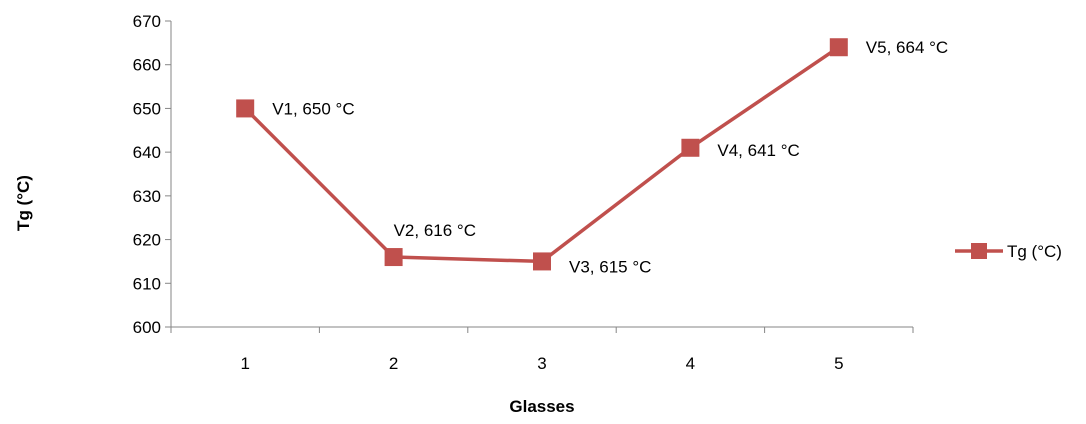 Image resolution: width=1086 pixels, height=424 pixels. What do you see at coordinates (435, 230) in the screenshot?
I see `data-label: V2, 616 °C` at bounding box center [435, 230].